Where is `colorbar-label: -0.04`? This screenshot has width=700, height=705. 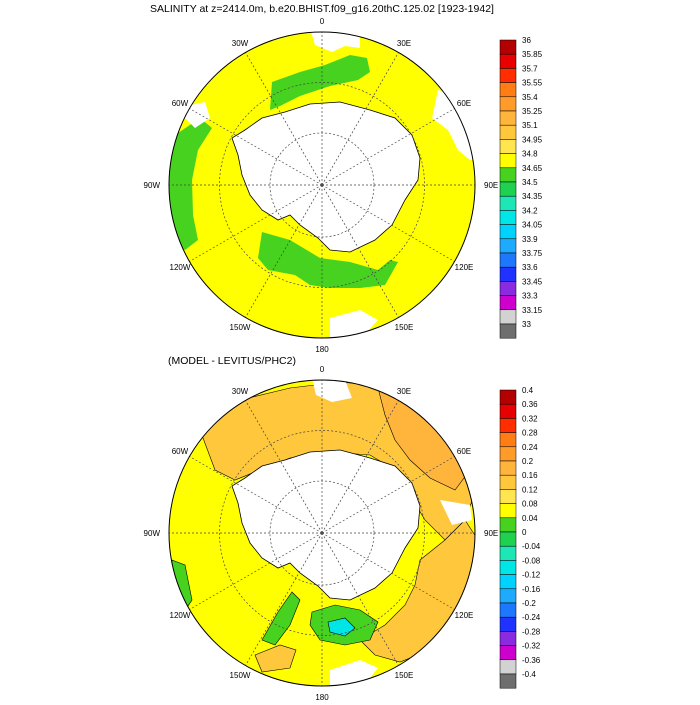 colorbar-label: -0.04 is located at coordinates (531, 546).